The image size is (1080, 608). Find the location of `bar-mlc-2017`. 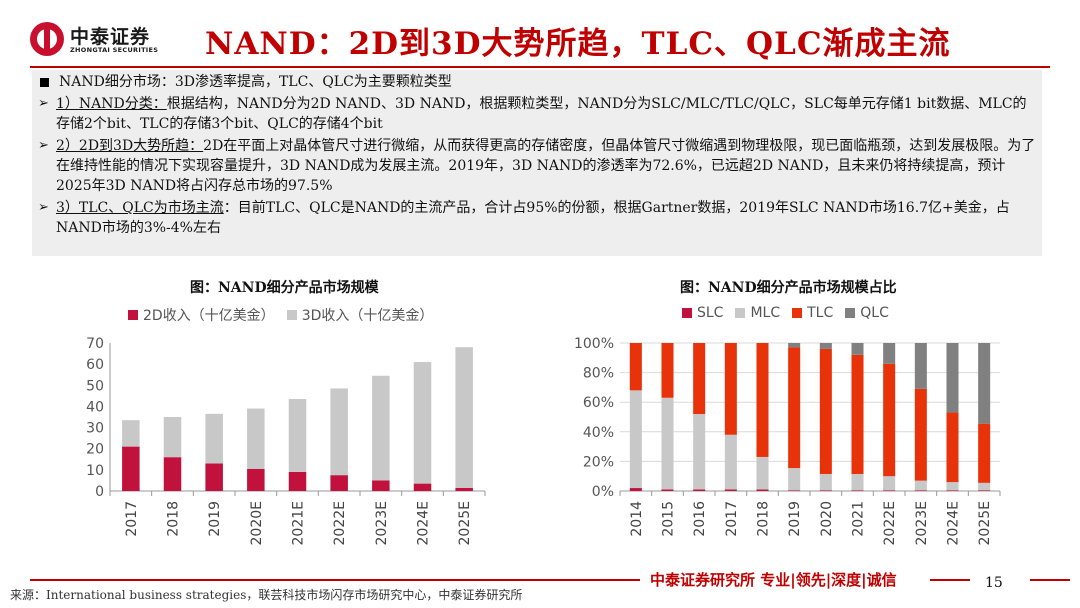

bar-mlc-2017 is located at coordinates (730, 462).